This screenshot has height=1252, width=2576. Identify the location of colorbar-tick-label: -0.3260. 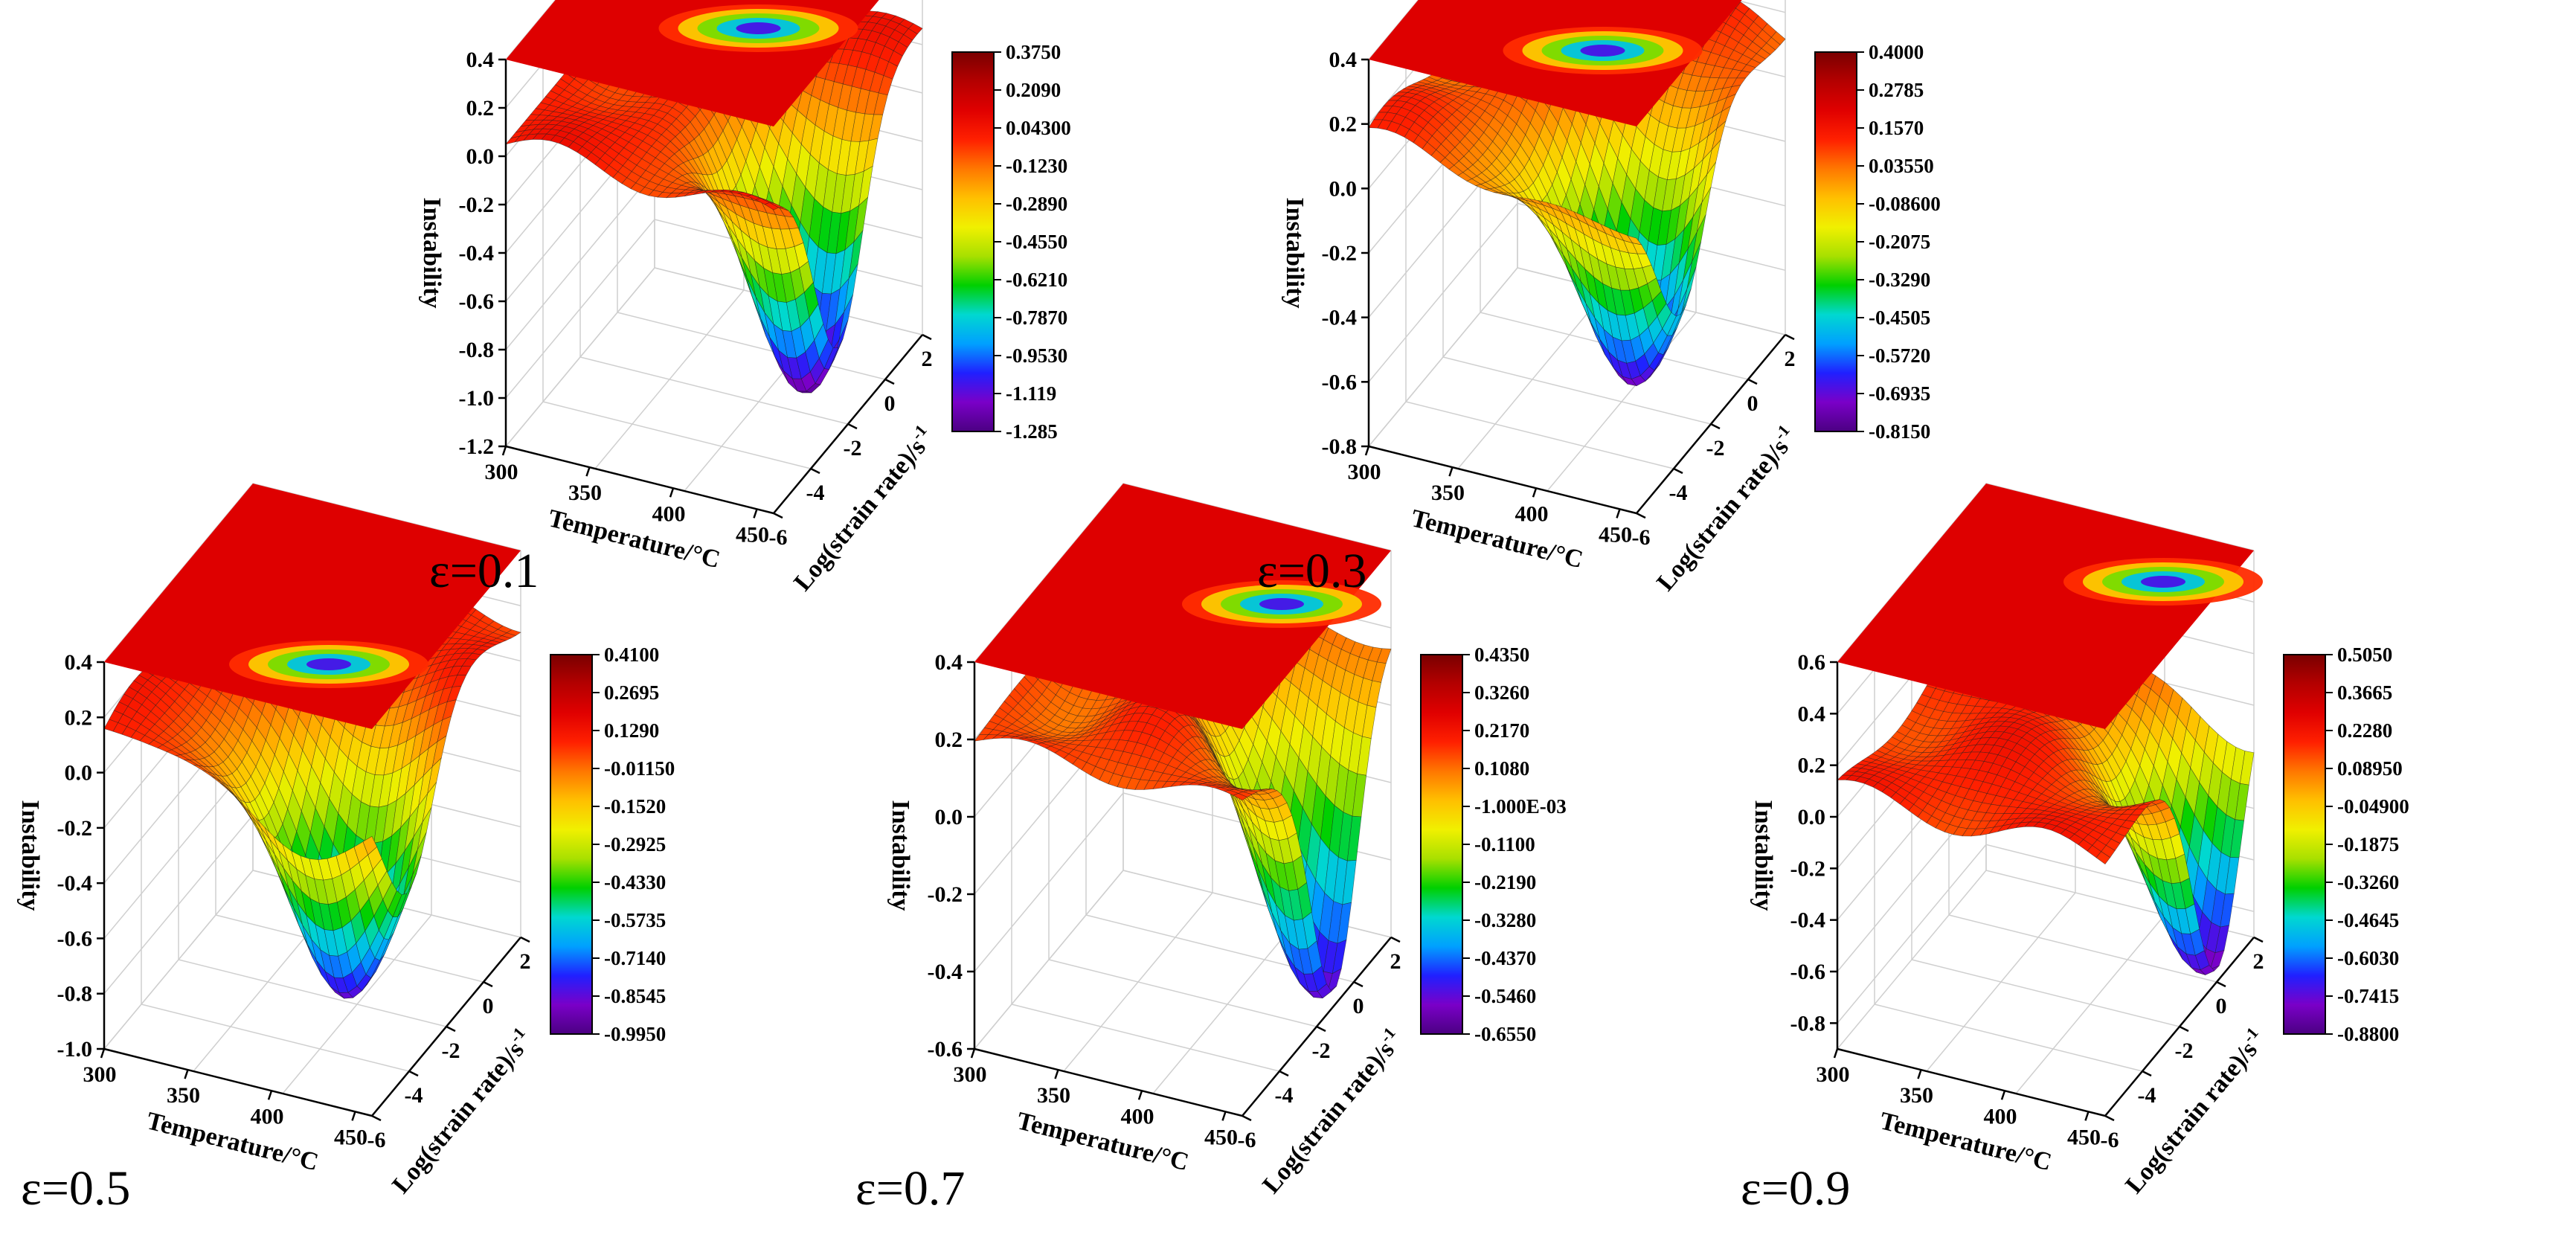
(2368, 882).